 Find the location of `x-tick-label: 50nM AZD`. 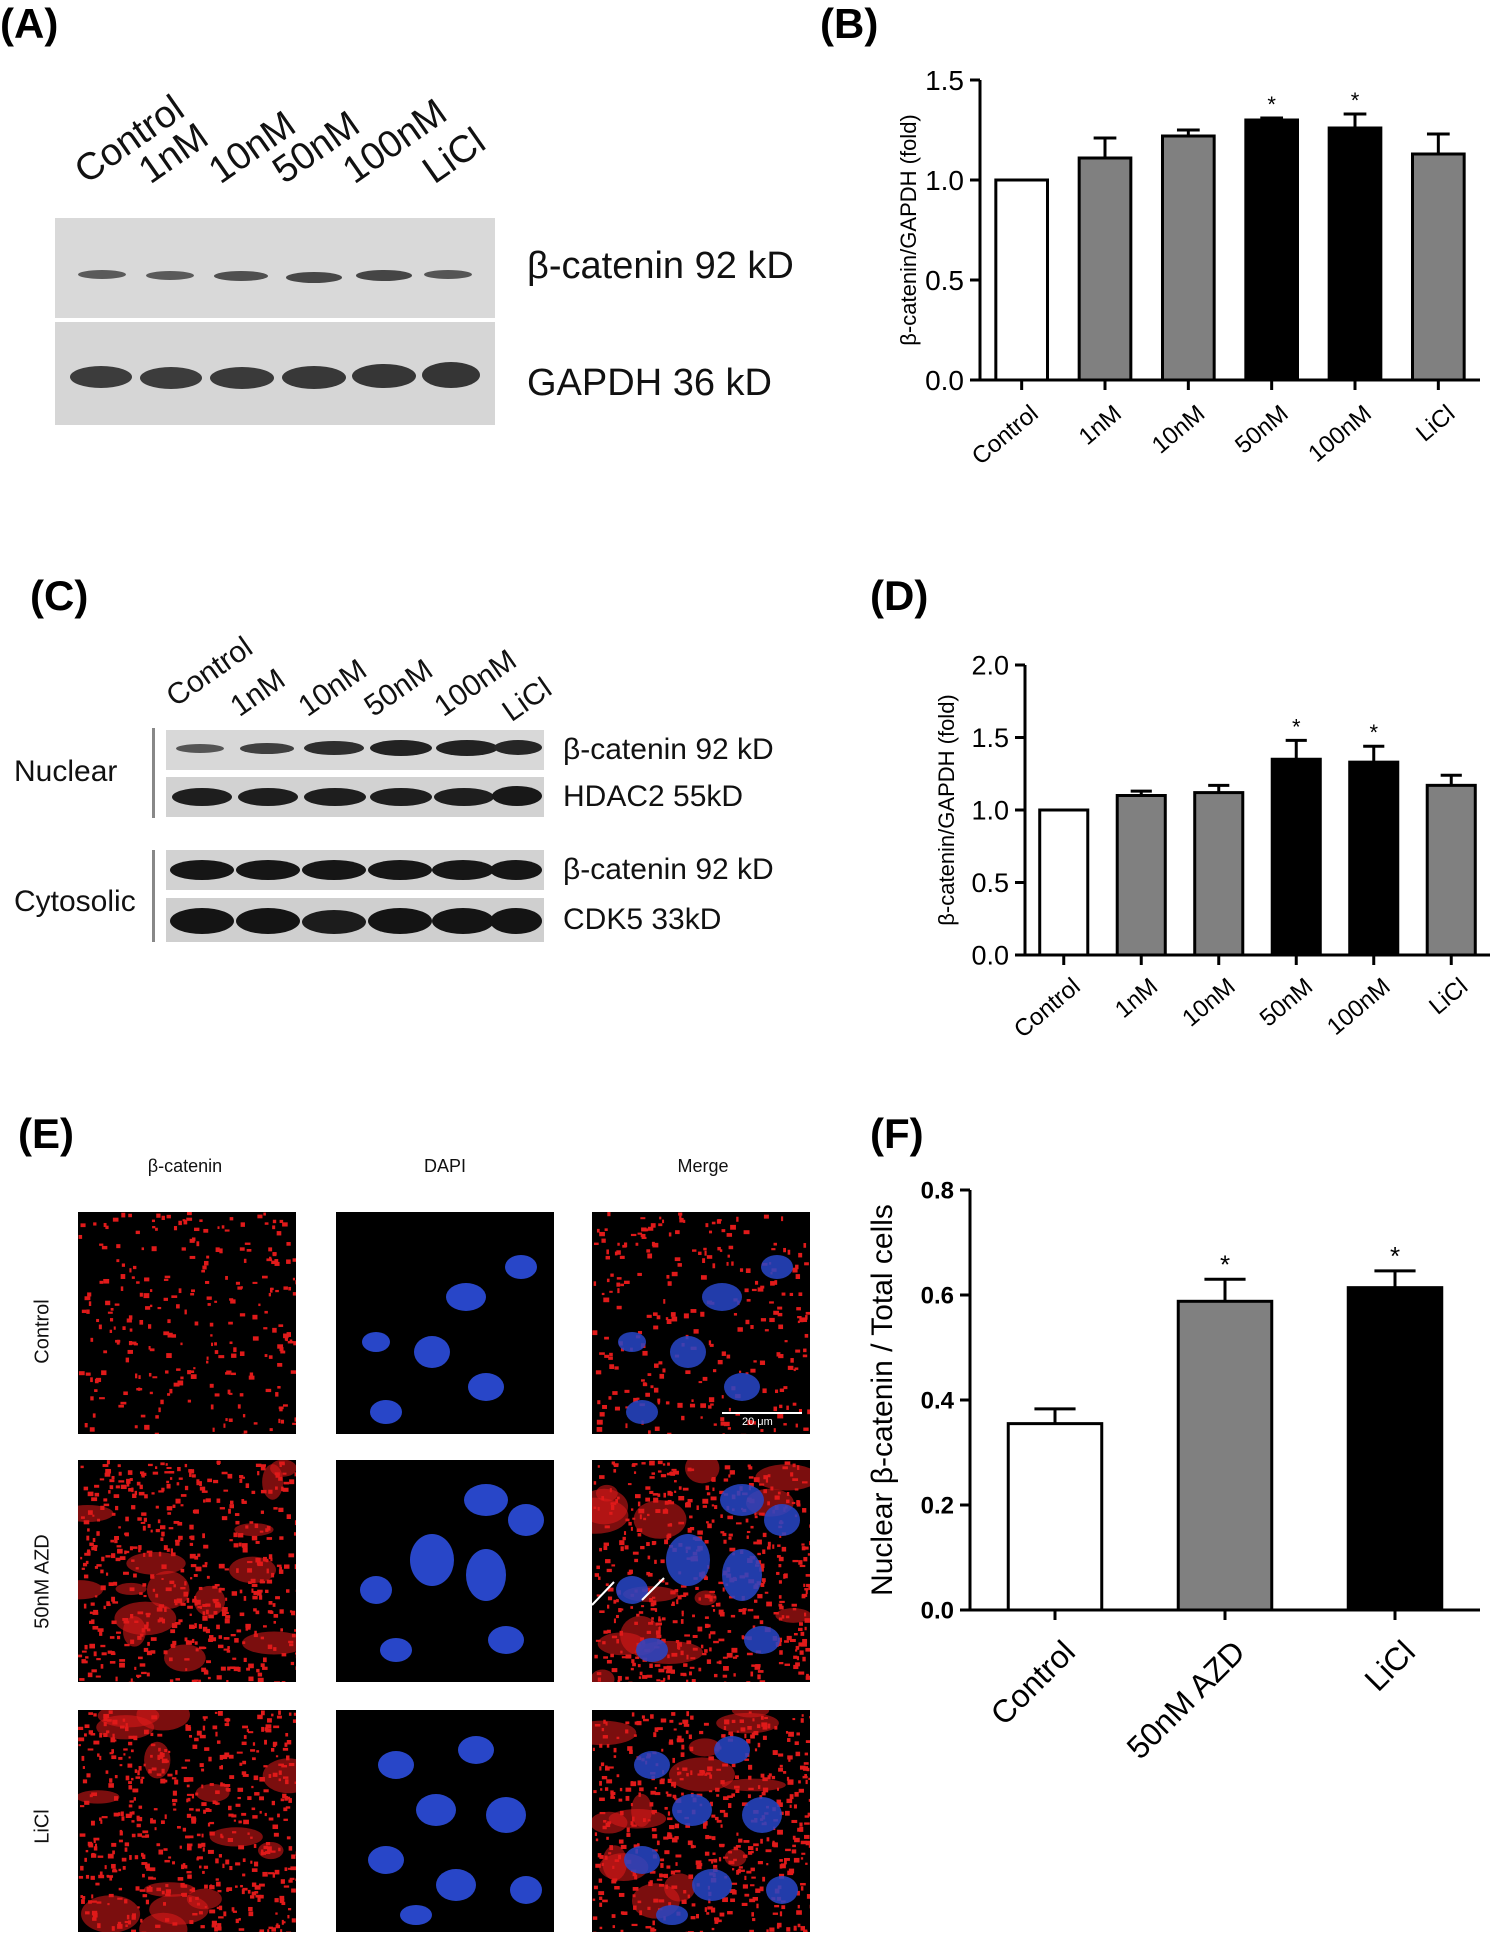

x-tick-label: 50nM AZD is located at coordinates (1186, 1699).